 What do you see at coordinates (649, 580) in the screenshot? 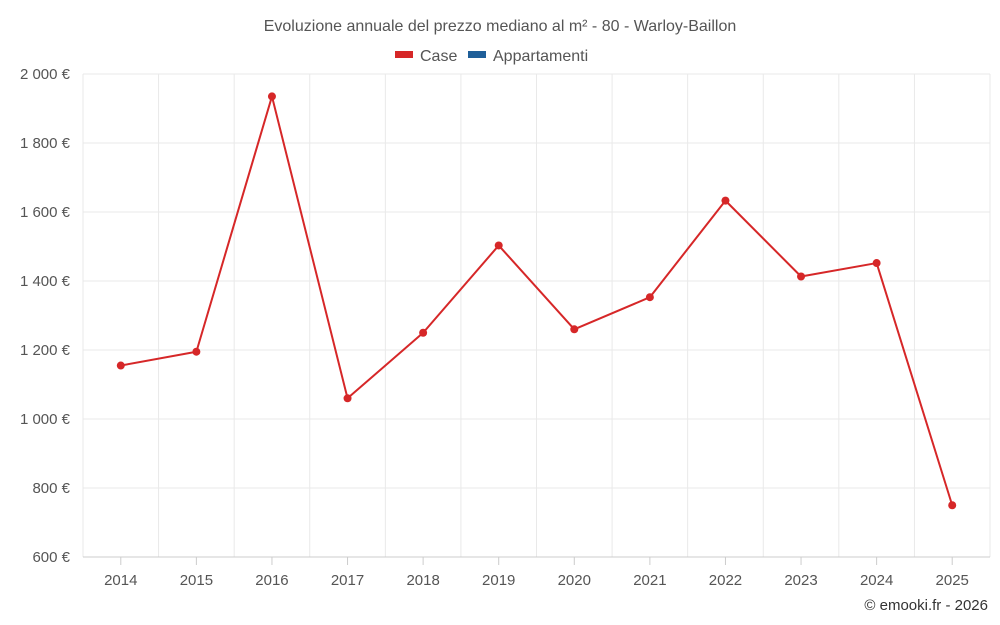
I see `x-tick-label: 2021` at bounding box center [649, 580].